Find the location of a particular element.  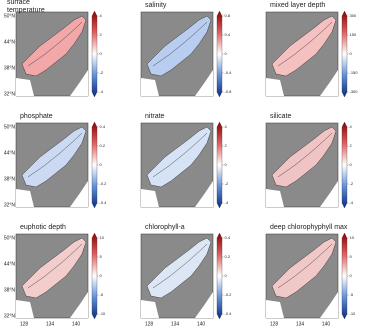

colorbar-tick-label: -0.2 is located at coordinates (104, 183).